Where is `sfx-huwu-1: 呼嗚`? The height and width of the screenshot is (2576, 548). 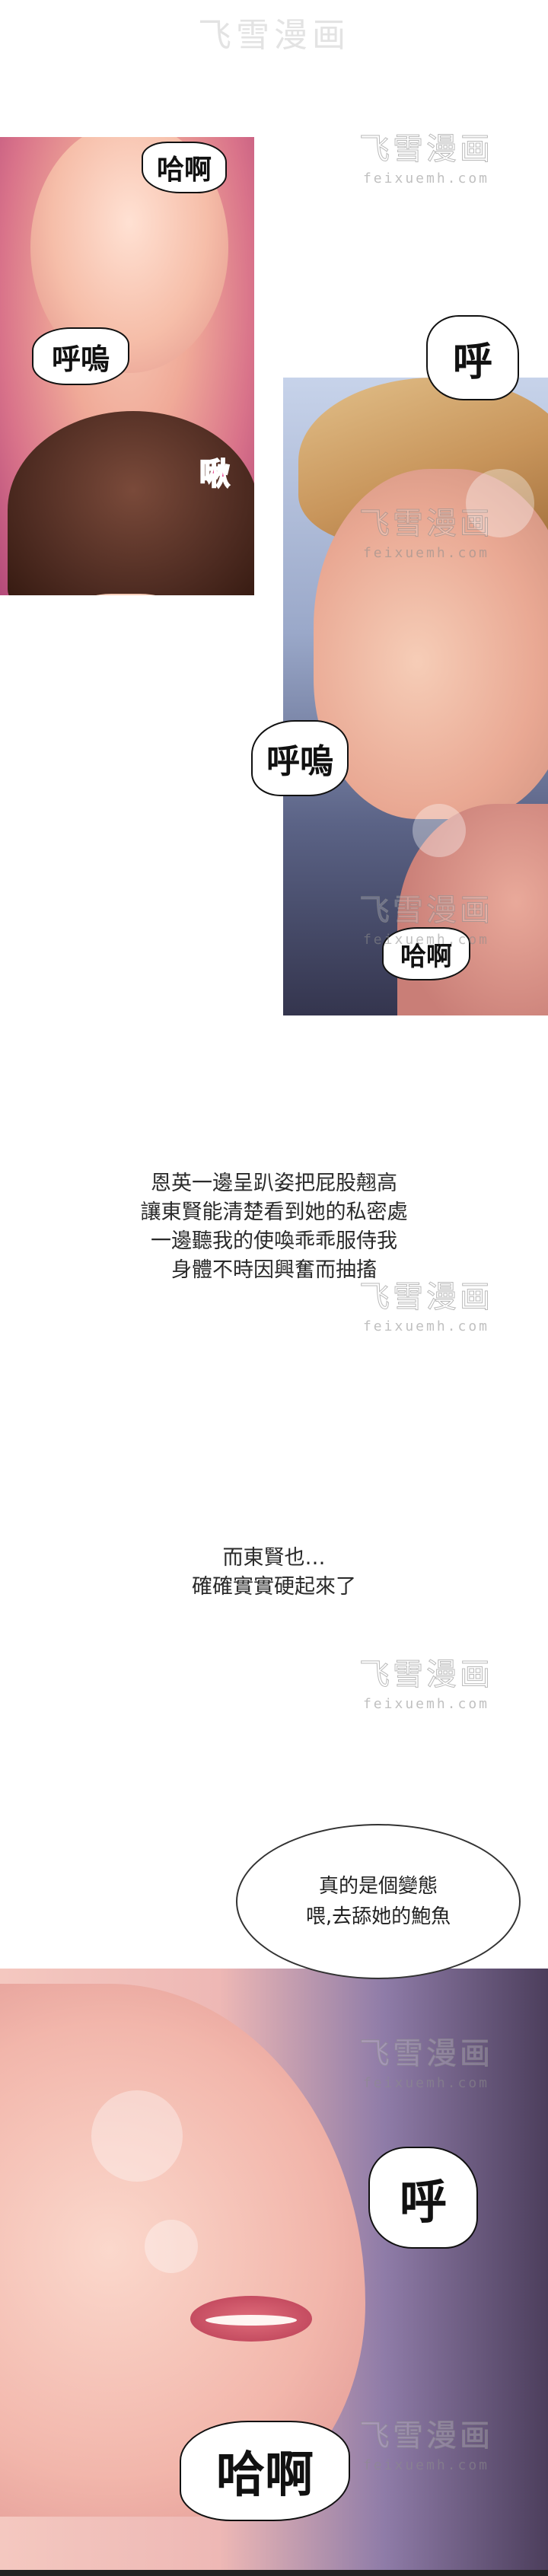
sfx-huwu-1: 呼嗚 is located at coordinates (80, 356).